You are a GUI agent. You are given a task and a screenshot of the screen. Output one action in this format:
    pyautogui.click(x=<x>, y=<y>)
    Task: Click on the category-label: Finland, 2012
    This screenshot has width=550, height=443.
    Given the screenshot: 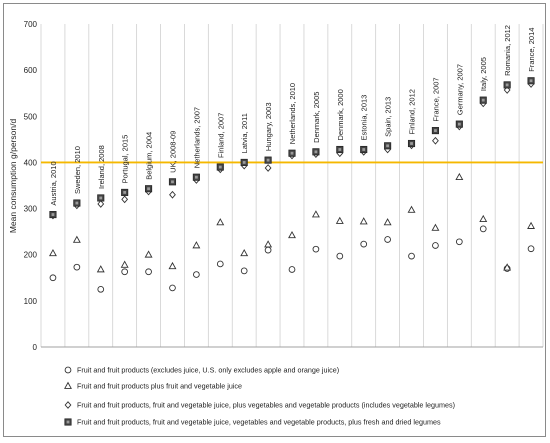 What is the action you would take?
    pyautogui.click(x=412, y=111)
    